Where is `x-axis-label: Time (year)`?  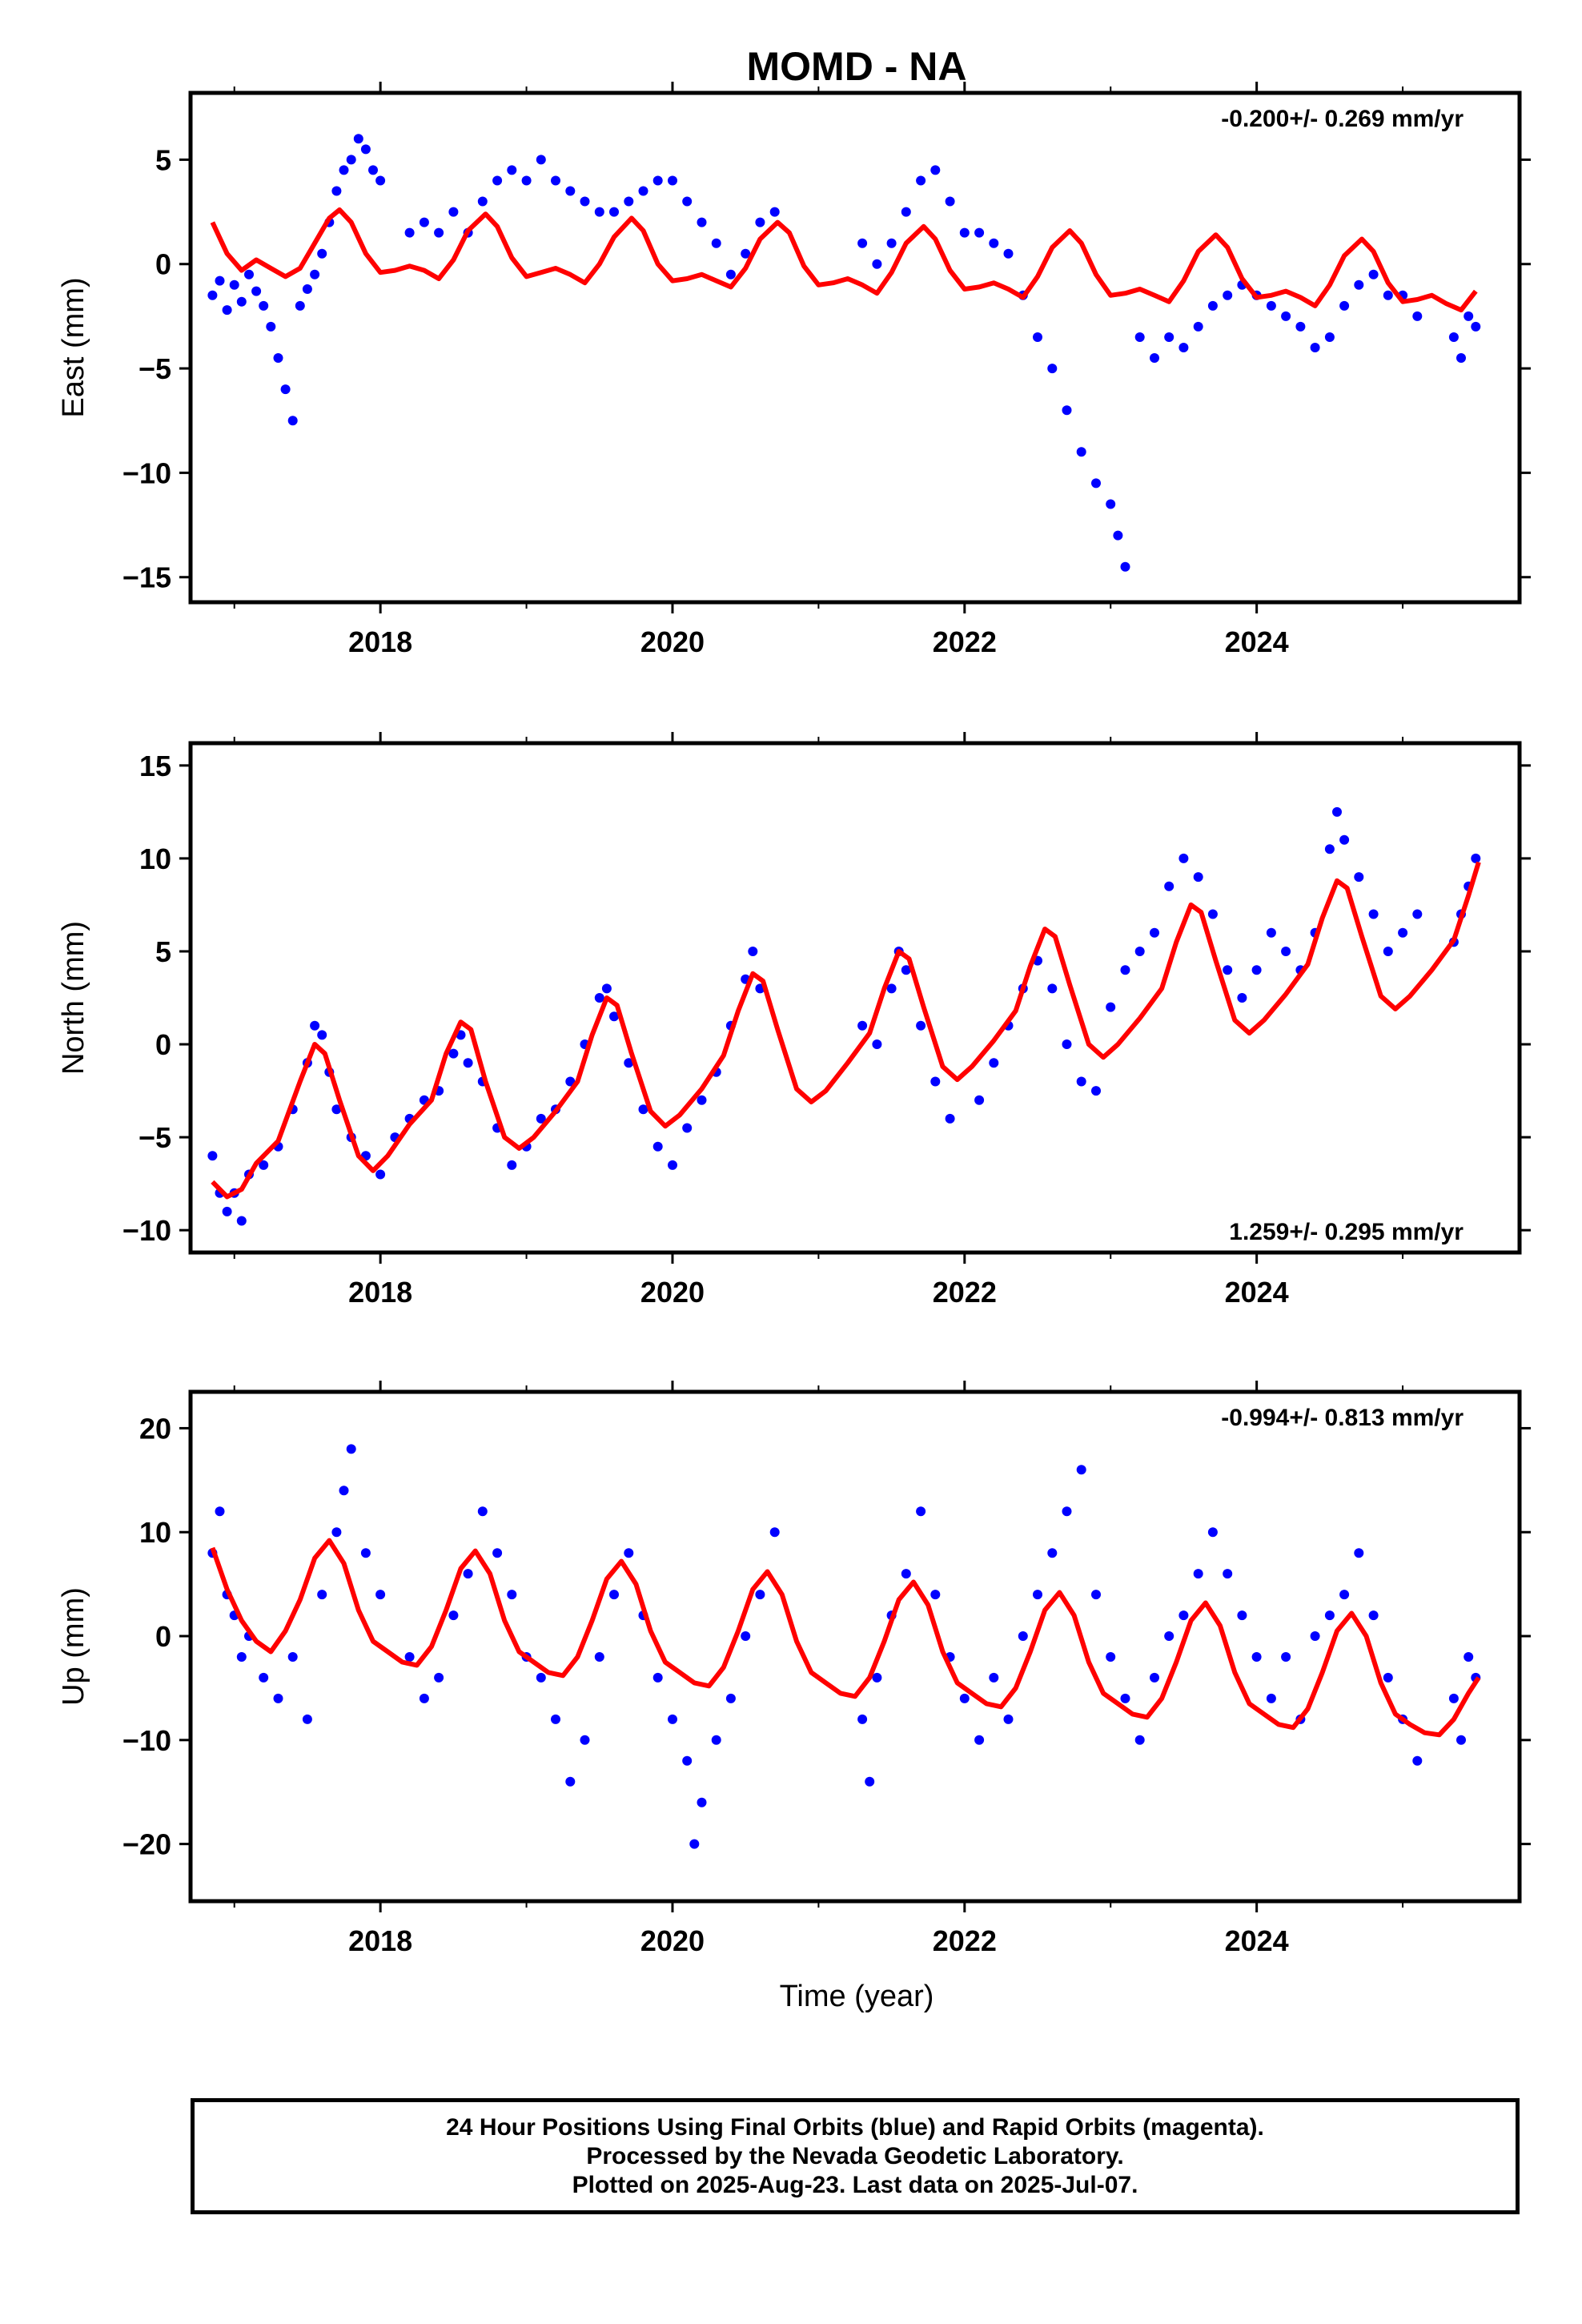 x-axis-label: Time (year) is located at coordinates (857, 1996).